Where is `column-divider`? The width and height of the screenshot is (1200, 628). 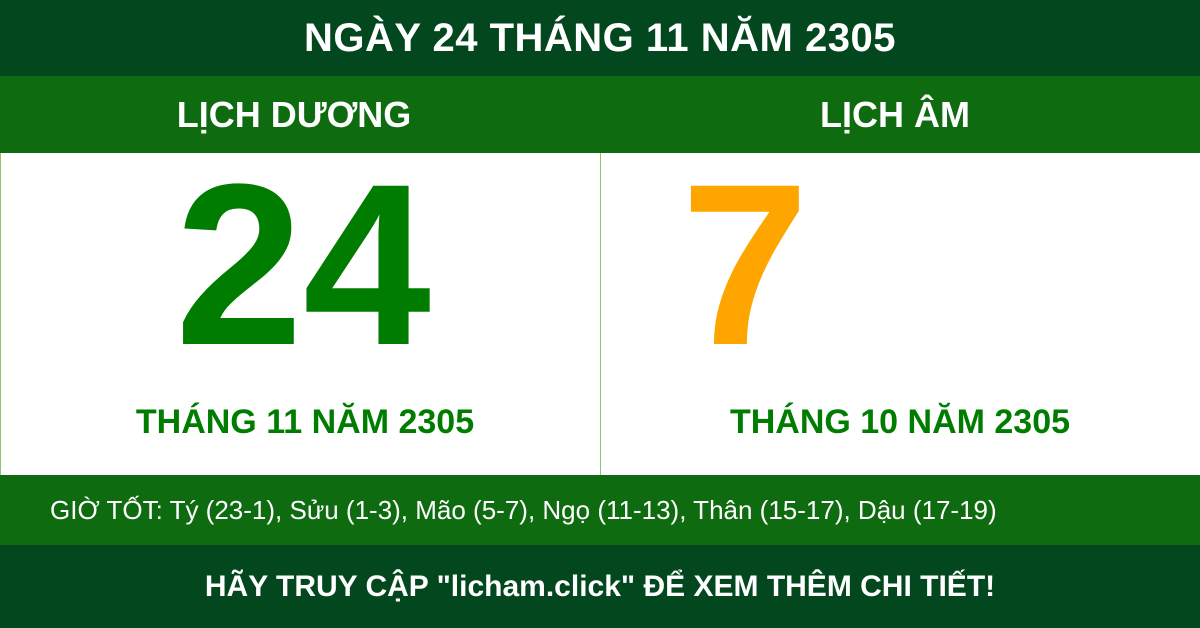 column-divider is located at coordinates (600, 314).